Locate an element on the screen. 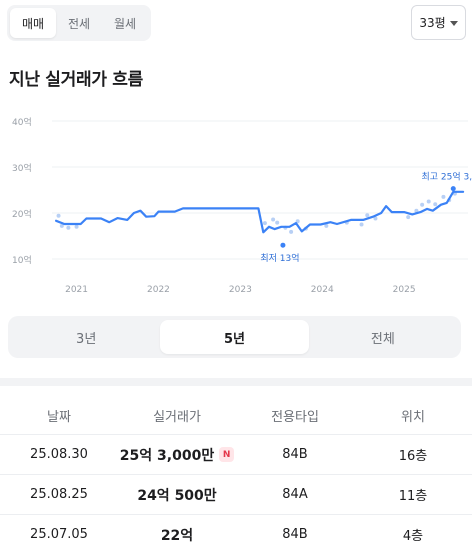  trend-line-group is located at coordinates (260, 212).